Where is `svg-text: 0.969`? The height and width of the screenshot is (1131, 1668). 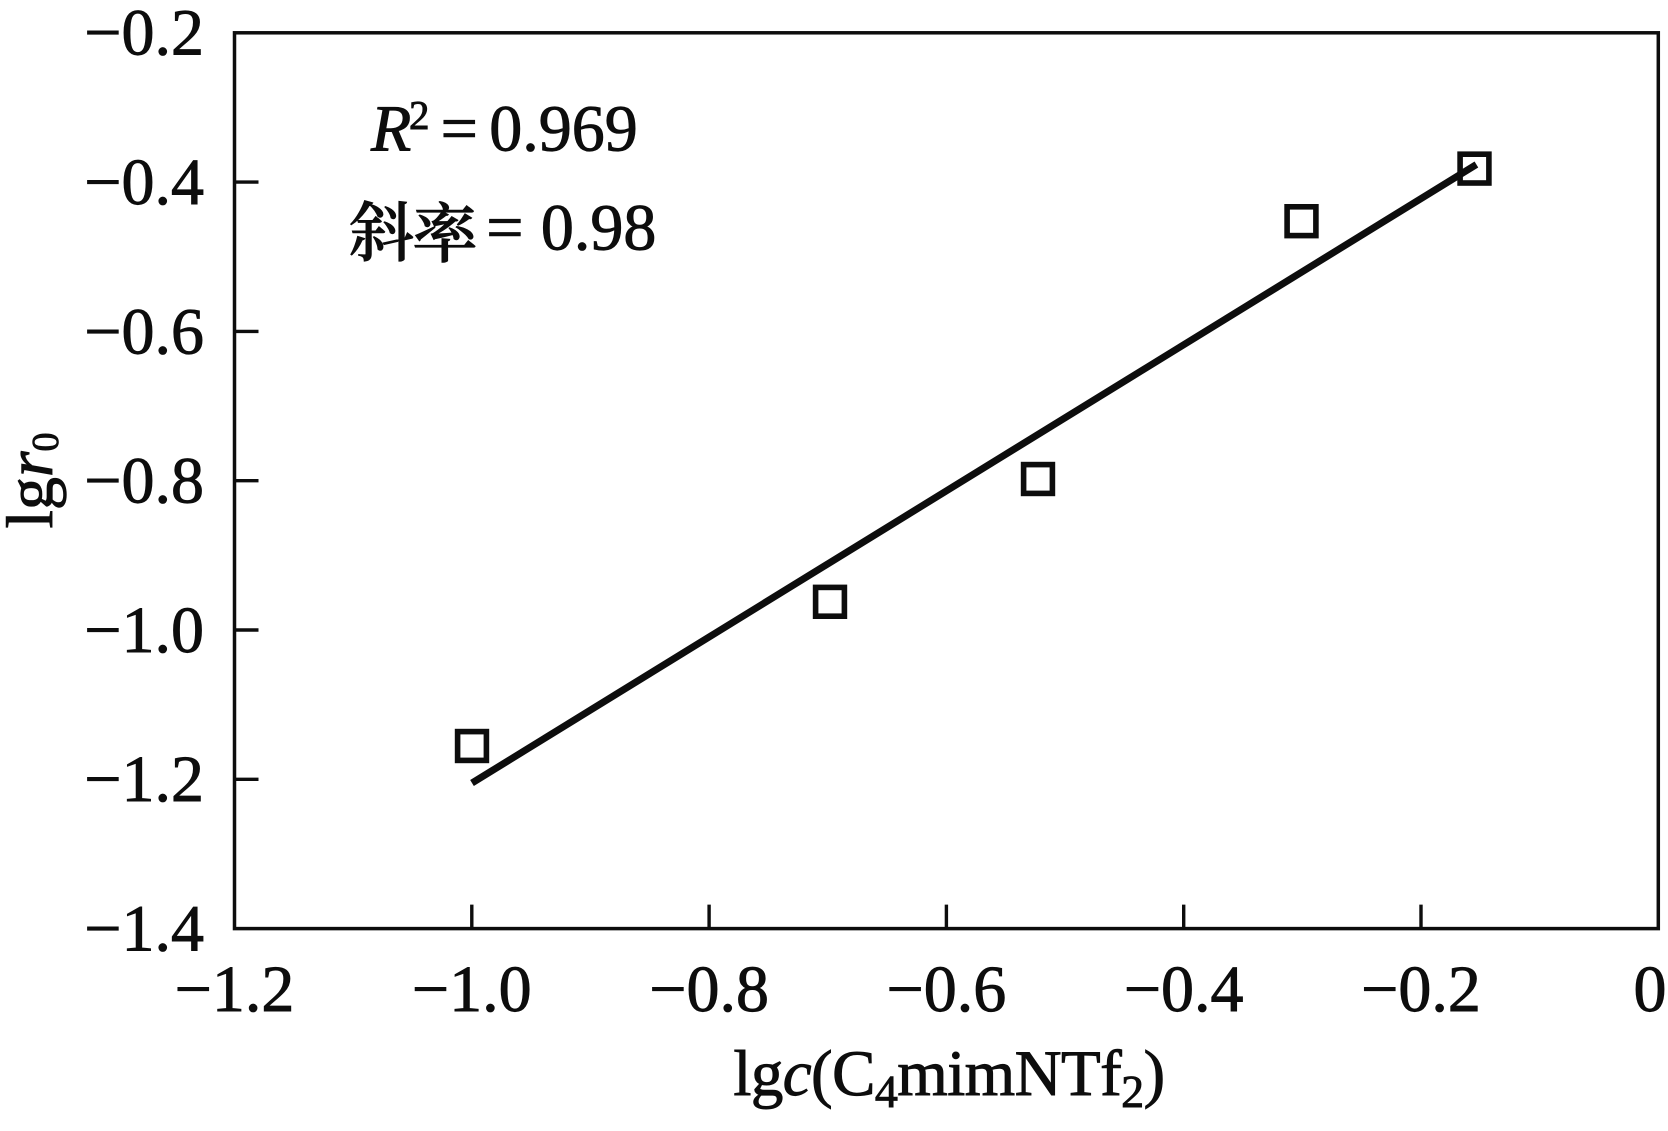
svg-text: 0.969 is located at coordinates (563, 129).